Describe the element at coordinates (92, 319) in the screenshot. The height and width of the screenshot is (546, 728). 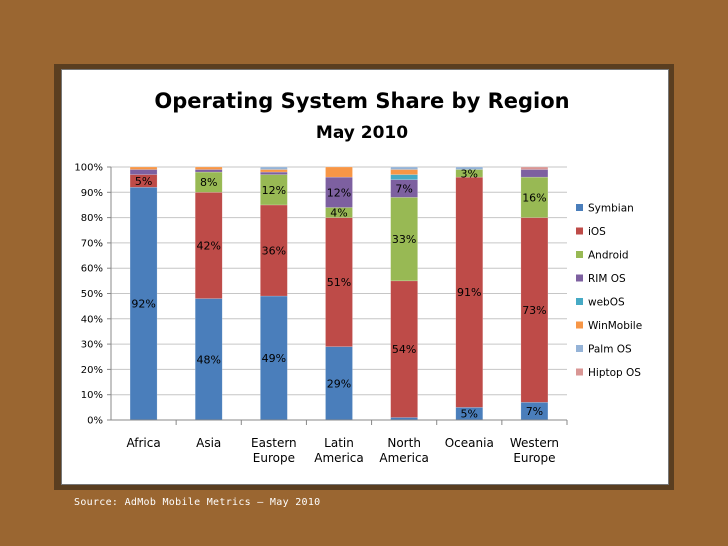
I see `y-tick-label: 40%` at that location.